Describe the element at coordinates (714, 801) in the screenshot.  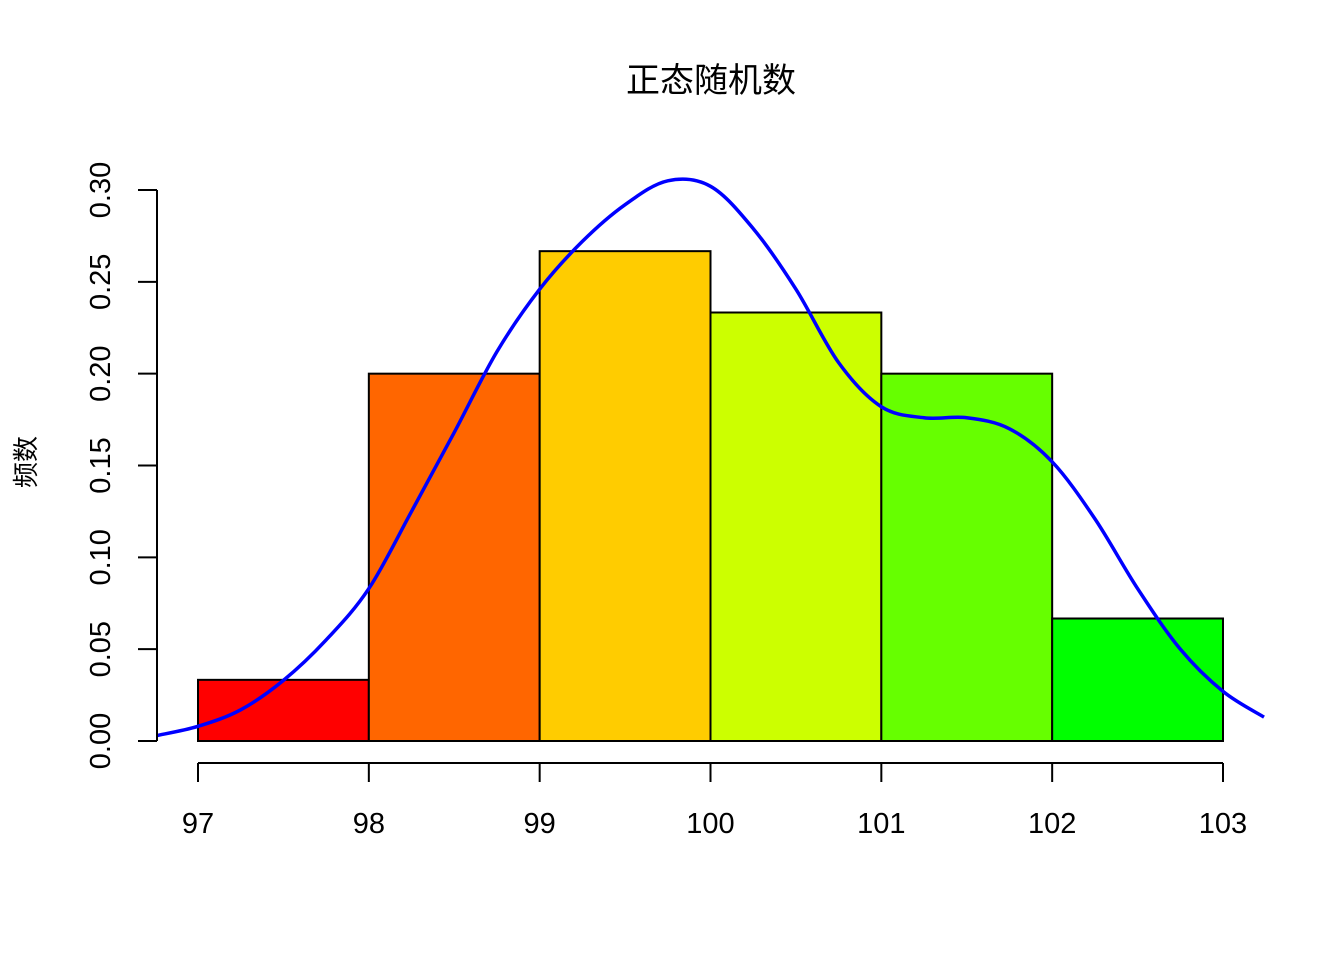
I see `x-axis: 97 98 99 100 101 102 103` at that location.